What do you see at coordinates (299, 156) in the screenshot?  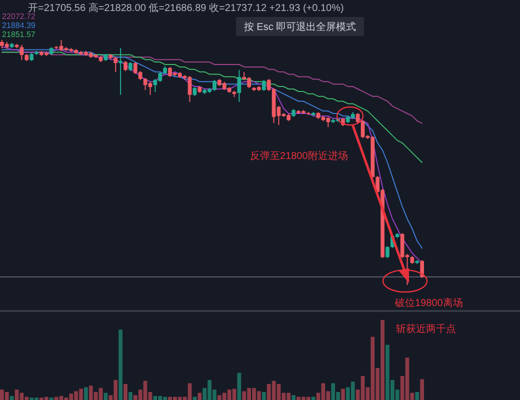 I see `annotation: 反弹至21800附近进场` at bounding box center [299, 156].